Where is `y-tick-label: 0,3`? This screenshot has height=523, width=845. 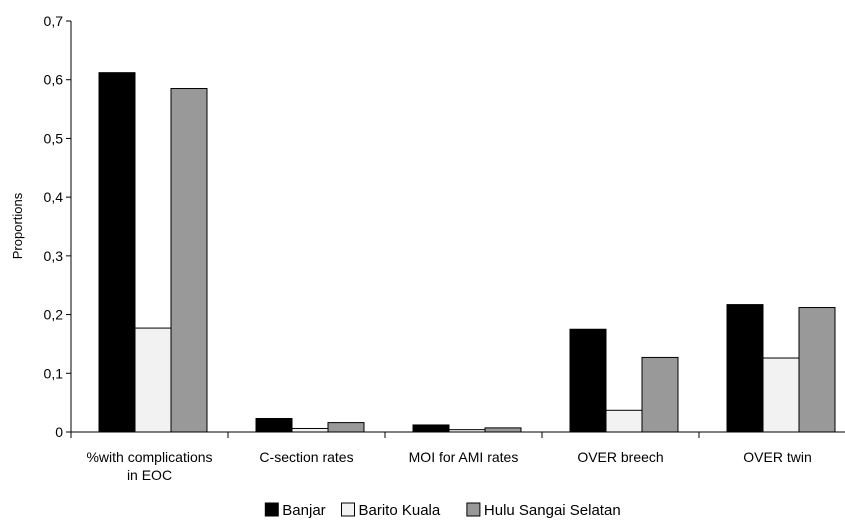 y-tick-label: 0,3 is located at coordinates (54, 256).